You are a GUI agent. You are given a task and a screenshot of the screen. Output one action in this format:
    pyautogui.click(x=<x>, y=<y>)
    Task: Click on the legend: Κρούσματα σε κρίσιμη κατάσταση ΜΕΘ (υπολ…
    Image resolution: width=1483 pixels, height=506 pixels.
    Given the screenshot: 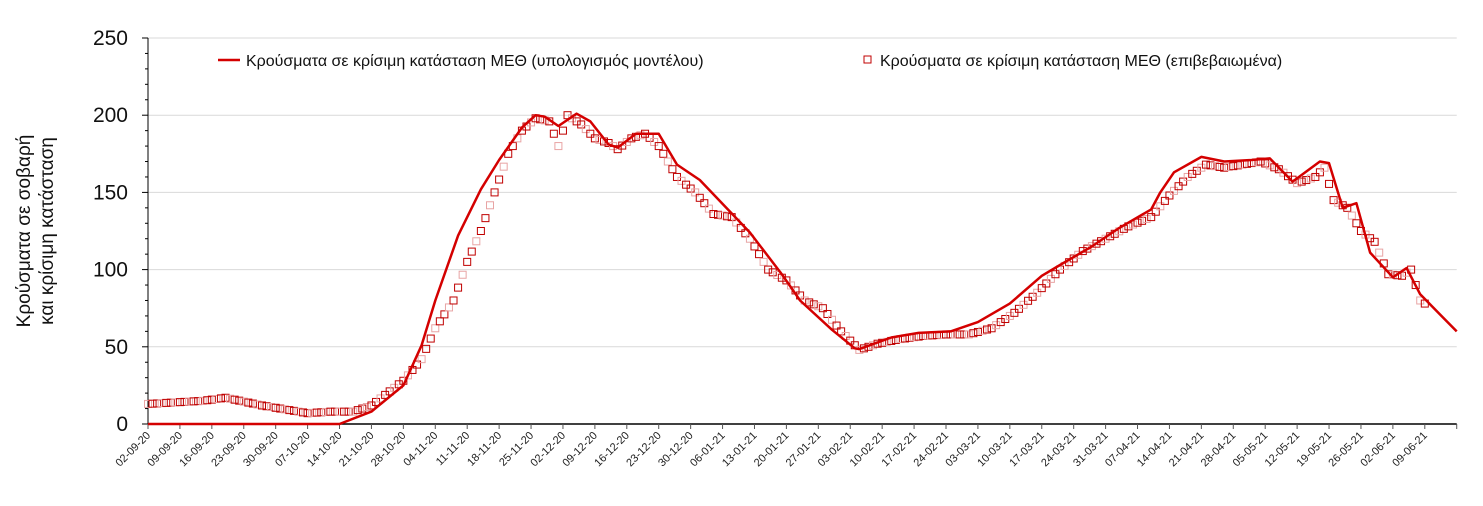 What is the action you would take?
    pyautogui.click(x=750, y=61)
    